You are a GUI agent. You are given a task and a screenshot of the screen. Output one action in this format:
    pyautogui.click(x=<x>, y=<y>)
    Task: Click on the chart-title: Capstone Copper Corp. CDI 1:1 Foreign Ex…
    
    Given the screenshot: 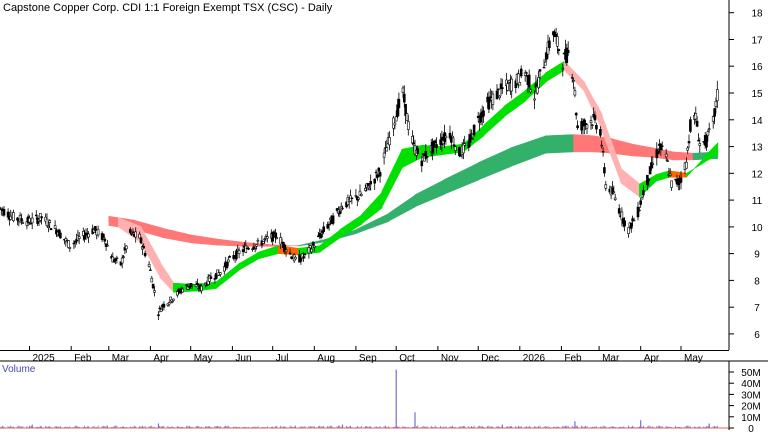 What is the action you would take?
    pyautogui.click(x=168, y=8)
    